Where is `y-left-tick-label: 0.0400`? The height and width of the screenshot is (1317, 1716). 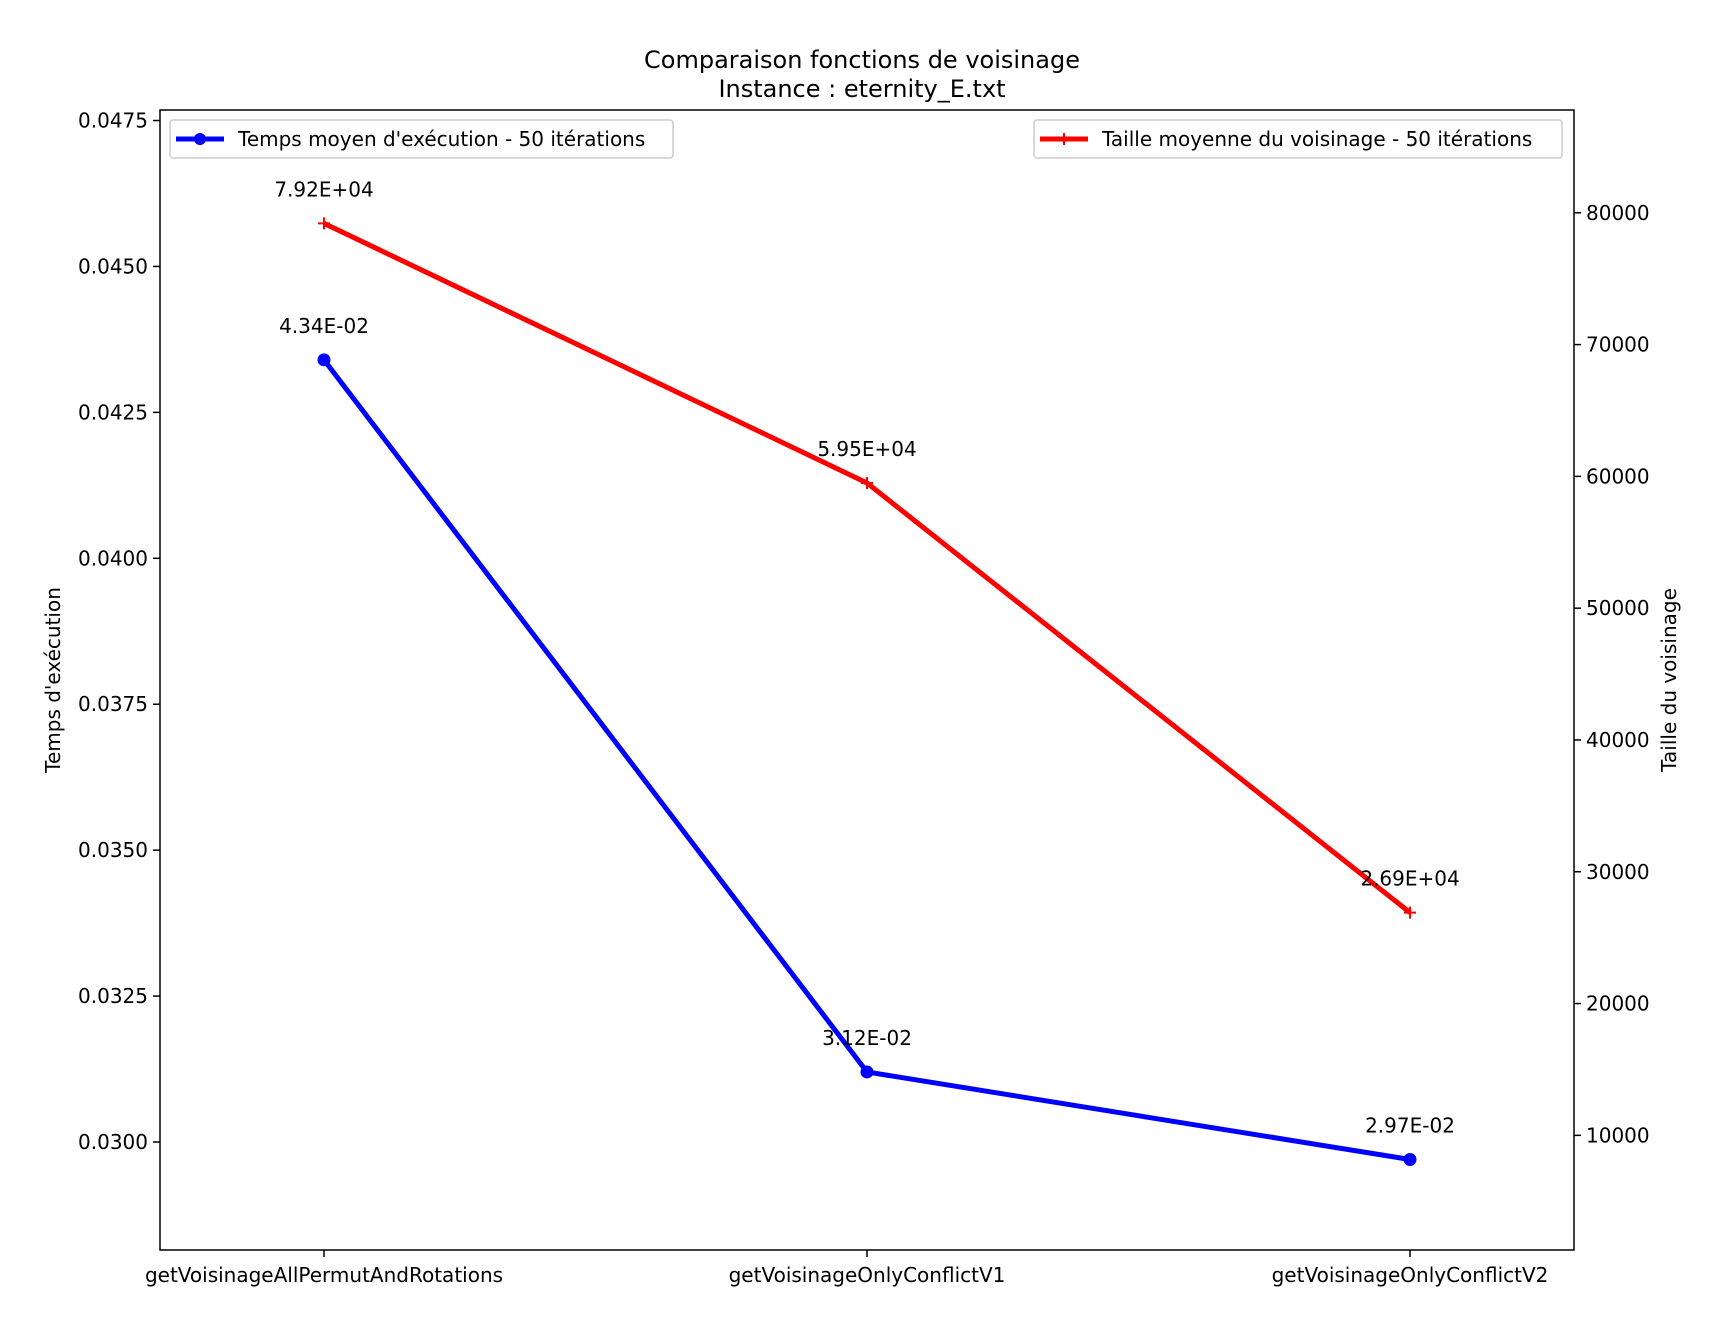 y-left-tick-label: 0.0400 is located at coordinates (113, 558).